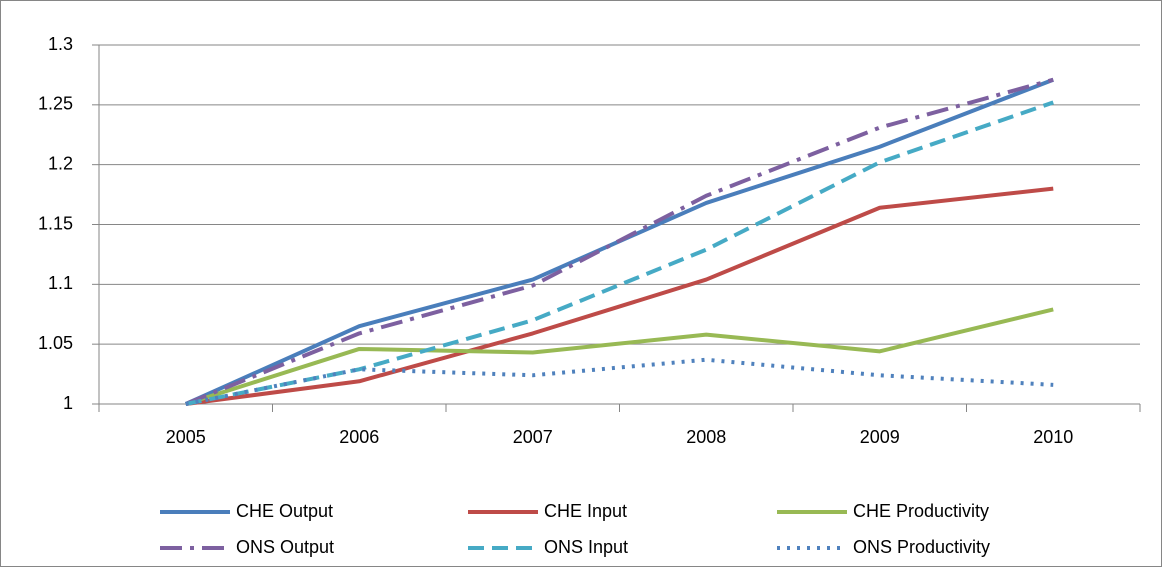 This screenshot has width=1162, height=567. Describe the element at coordinates (359, 437) in the screenshot. I see `x-tick-label: 2006` at that location.